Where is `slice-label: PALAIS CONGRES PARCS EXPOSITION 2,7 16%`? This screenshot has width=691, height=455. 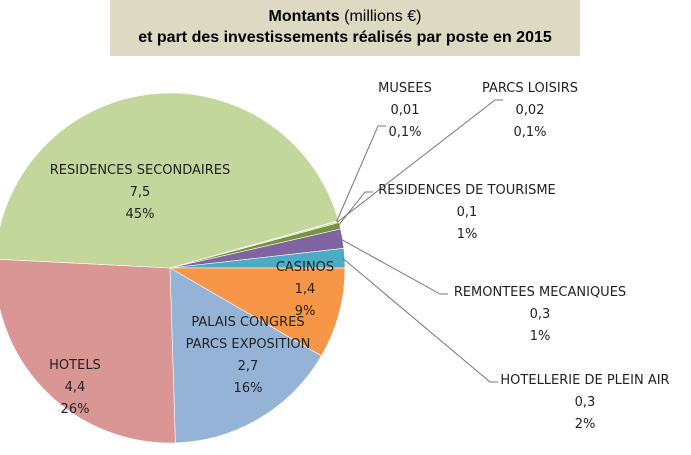 slice-label: PALAIS CONGRES PARCS EXPOSITION 2,7 16% is located at coordinates (248, 356).